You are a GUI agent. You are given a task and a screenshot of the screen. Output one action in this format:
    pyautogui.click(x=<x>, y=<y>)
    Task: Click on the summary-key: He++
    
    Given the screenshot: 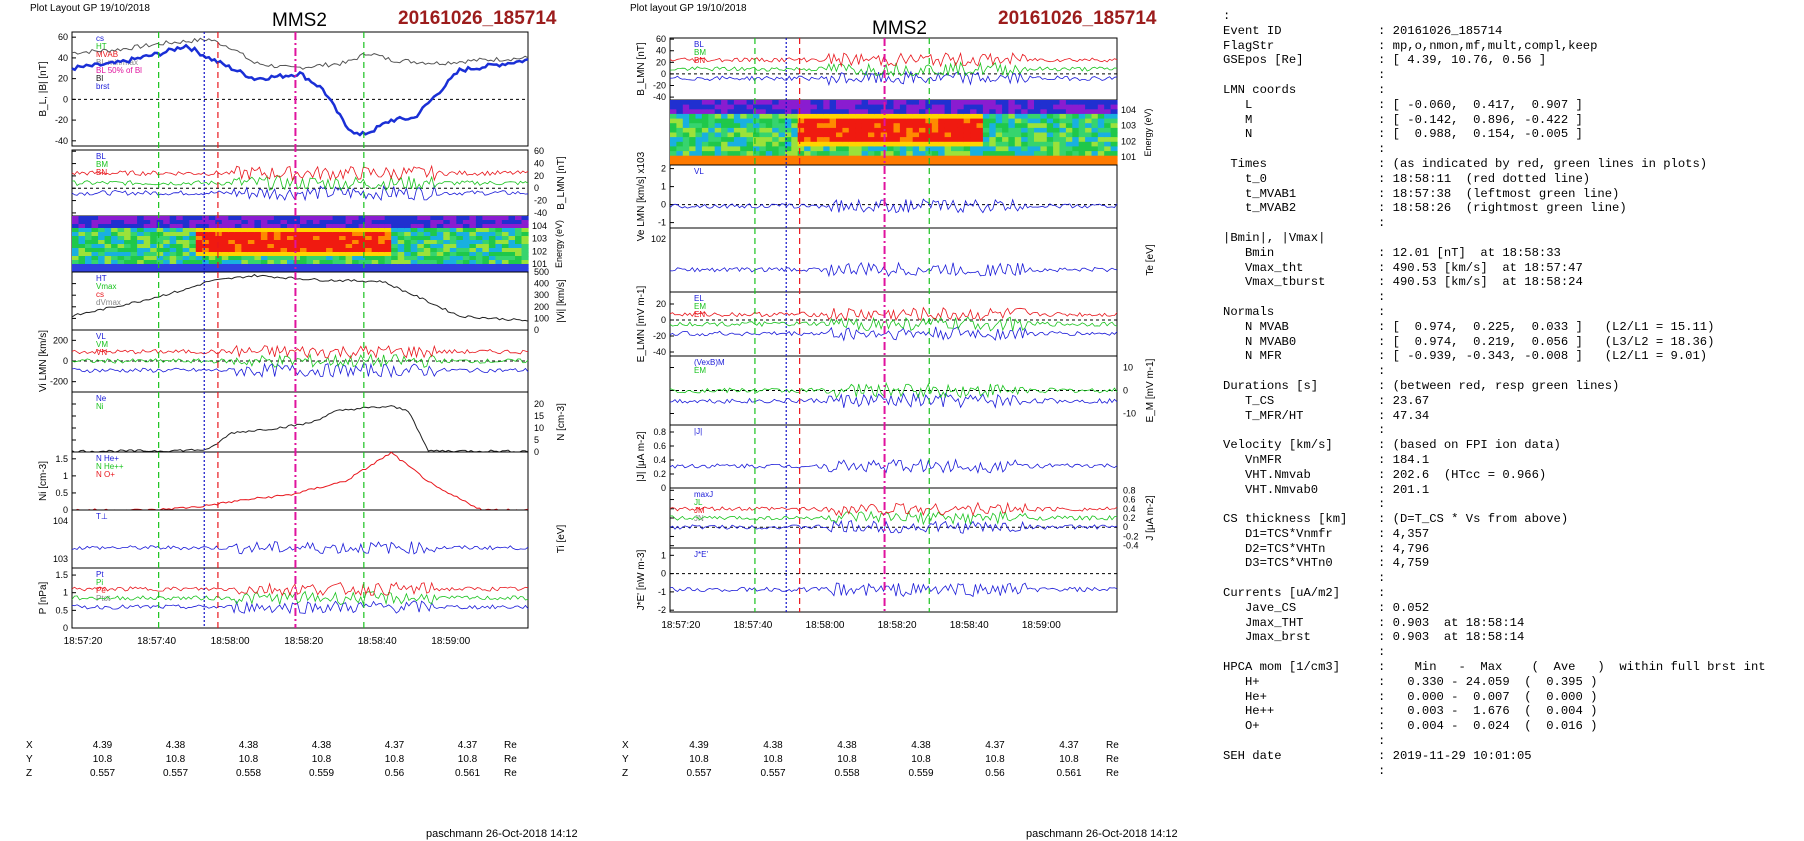 What is the action you would take?
    pyautogui.click(x=1249, y=711)
    